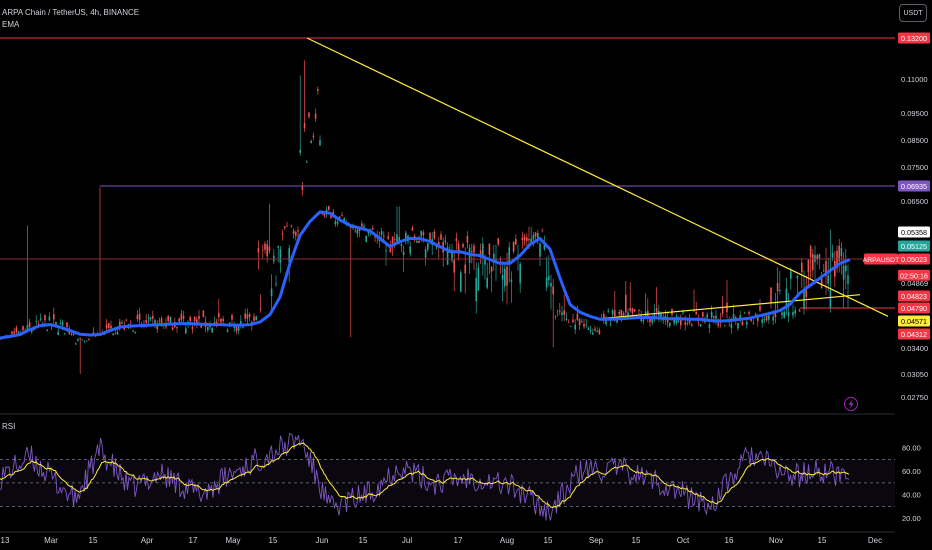  Describe the element at coordinates (881, 259) in the screenshot. I see `symbol-tag` at that location.